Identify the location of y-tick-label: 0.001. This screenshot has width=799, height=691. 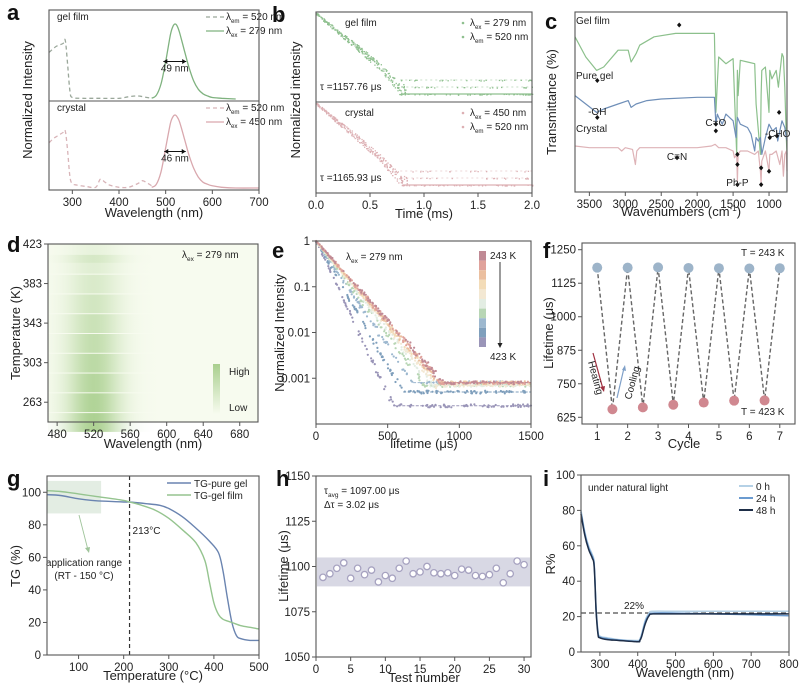
(295, 379).